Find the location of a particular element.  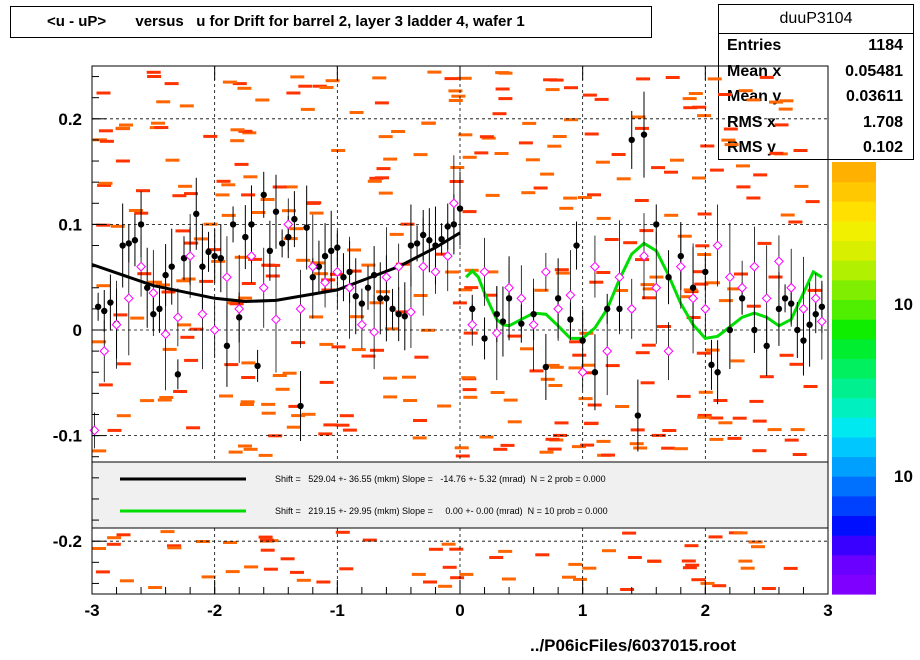

stats-row-rms-x: RMS x 1.708 is located at coordinates (816, 124).